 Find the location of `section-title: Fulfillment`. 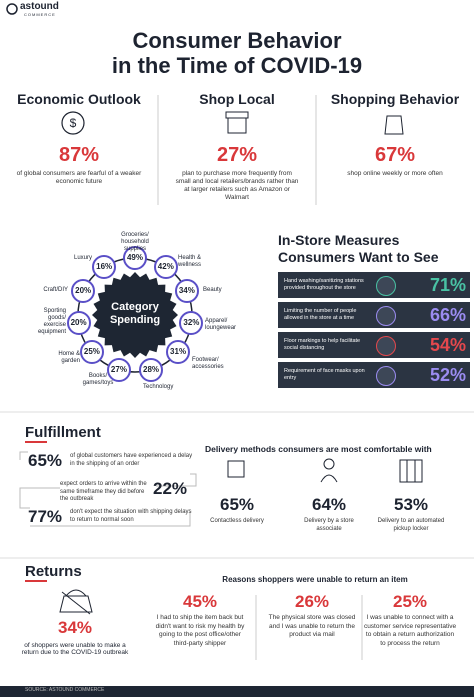

section-title: Fulfillment is located at coordinates (63, 432).